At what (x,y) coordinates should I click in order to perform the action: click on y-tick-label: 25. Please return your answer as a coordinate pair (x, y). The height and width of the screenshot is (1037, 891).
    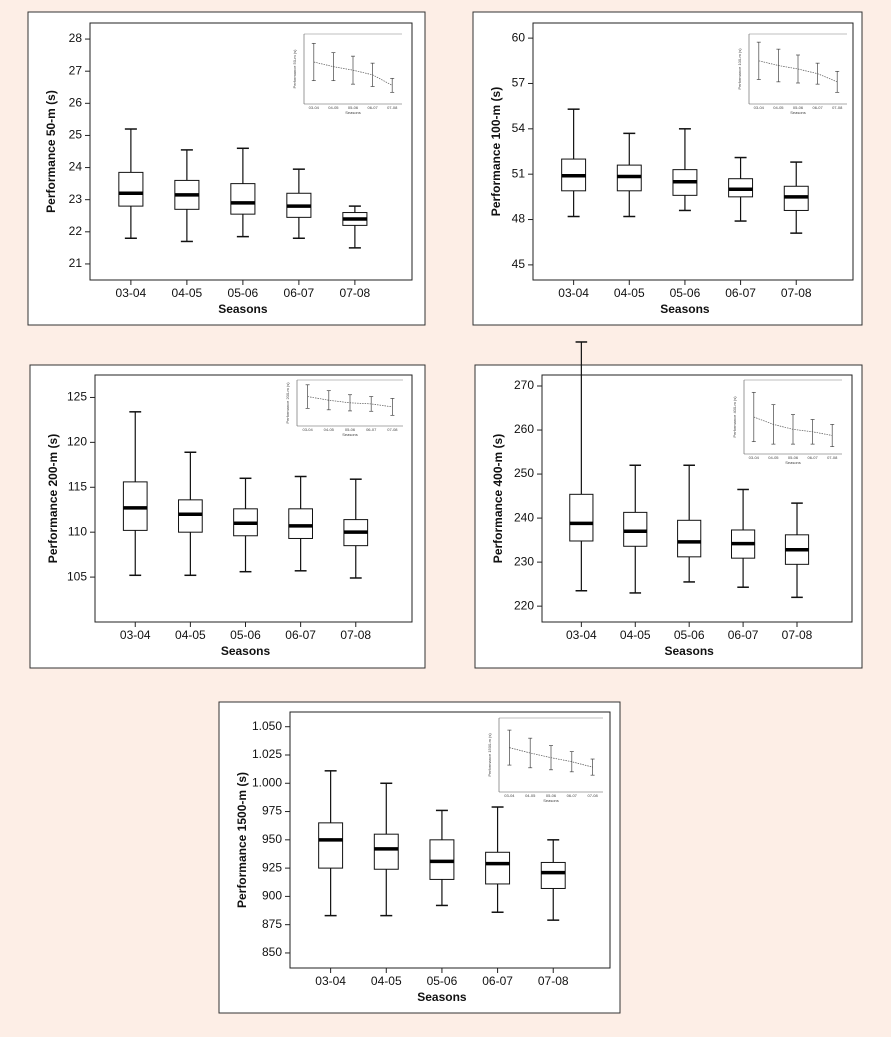
    Looking at the image, I should click on (76, 135).